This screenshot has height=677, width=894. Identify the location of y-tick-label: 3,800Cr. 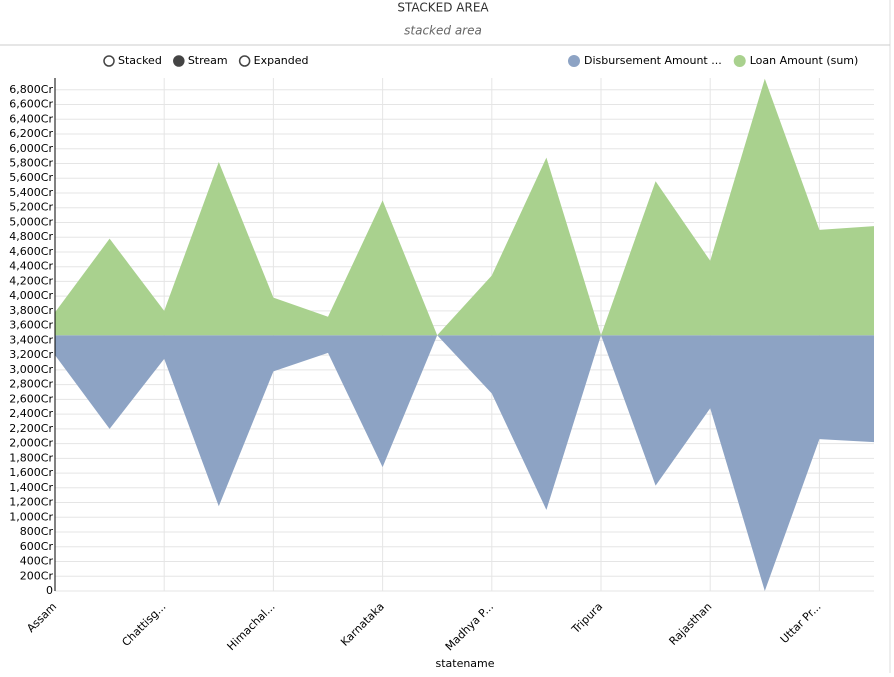
(31, 310).